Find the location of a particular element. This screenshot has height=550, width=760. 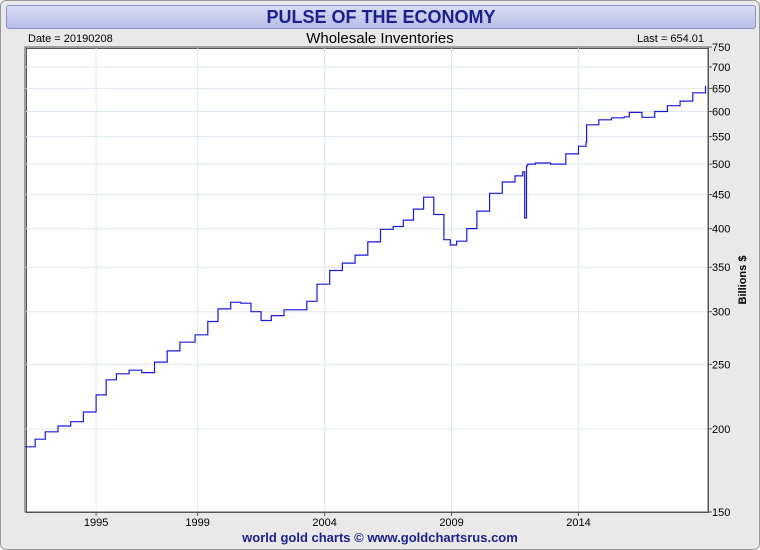

y-tick-label: 350 is located at coordinates (721, 268).